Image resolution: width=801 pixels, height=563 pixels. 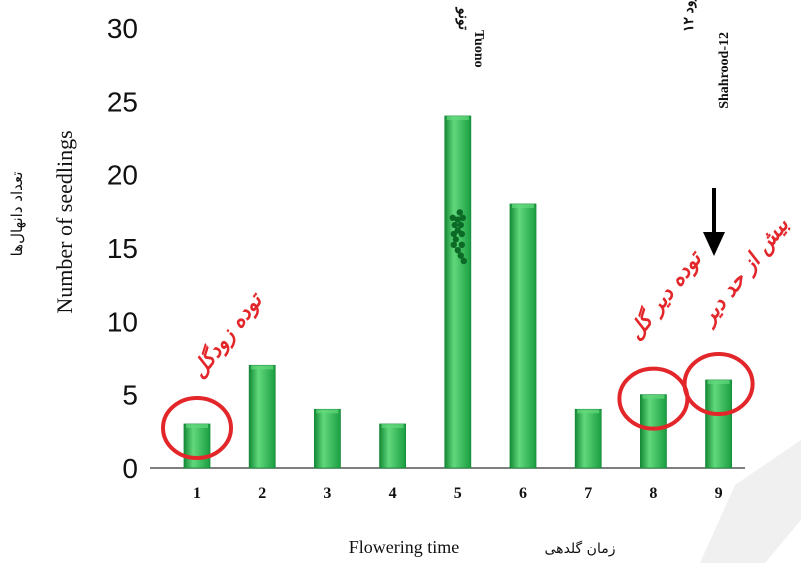 I want to click on y-tick-label: 30, so click(x=122, y=28).